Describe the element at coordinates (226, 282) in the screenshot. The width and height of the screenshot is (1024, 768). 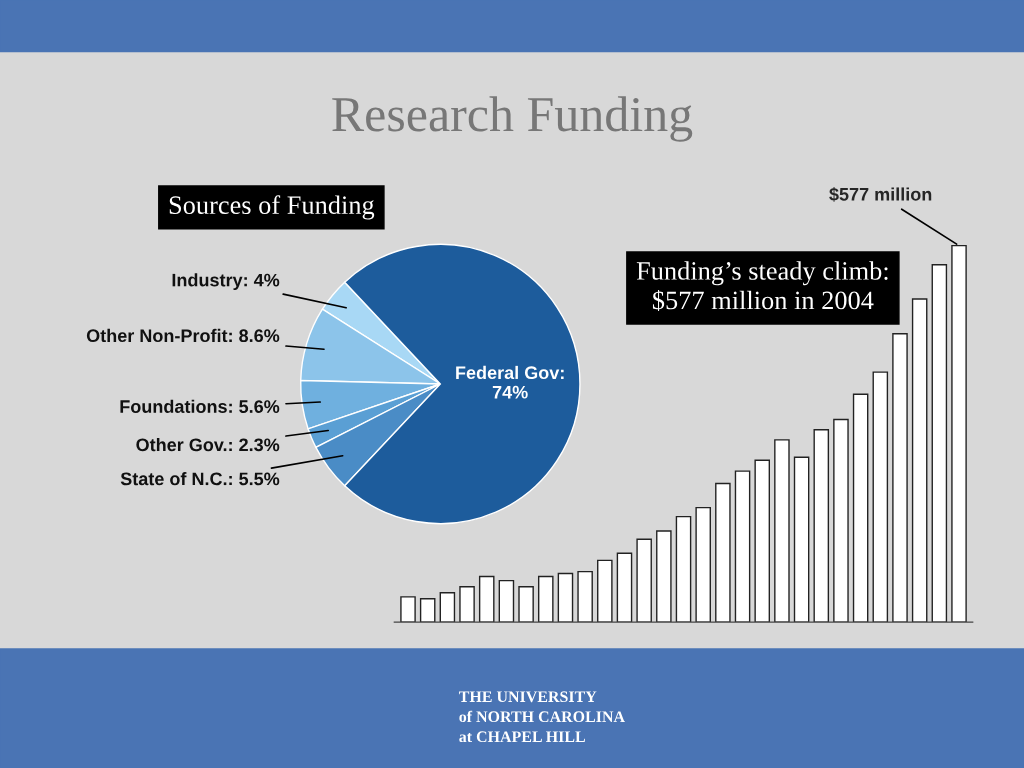
I see `slice-label: Industry: 4%` at that location.